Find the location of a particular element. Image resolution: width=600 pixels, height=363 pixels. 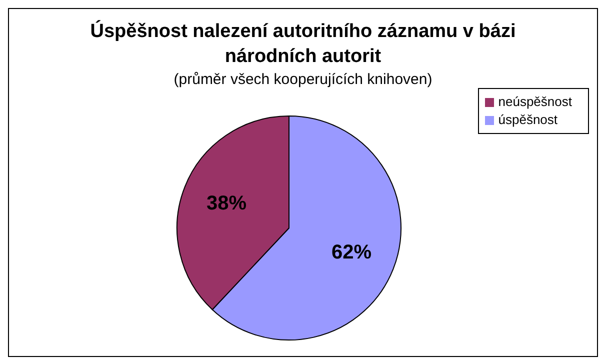

chart-title: Úspěšnost nalezení autoritního záznamu v bázi národních autorit is located at coordinates (303, 44).